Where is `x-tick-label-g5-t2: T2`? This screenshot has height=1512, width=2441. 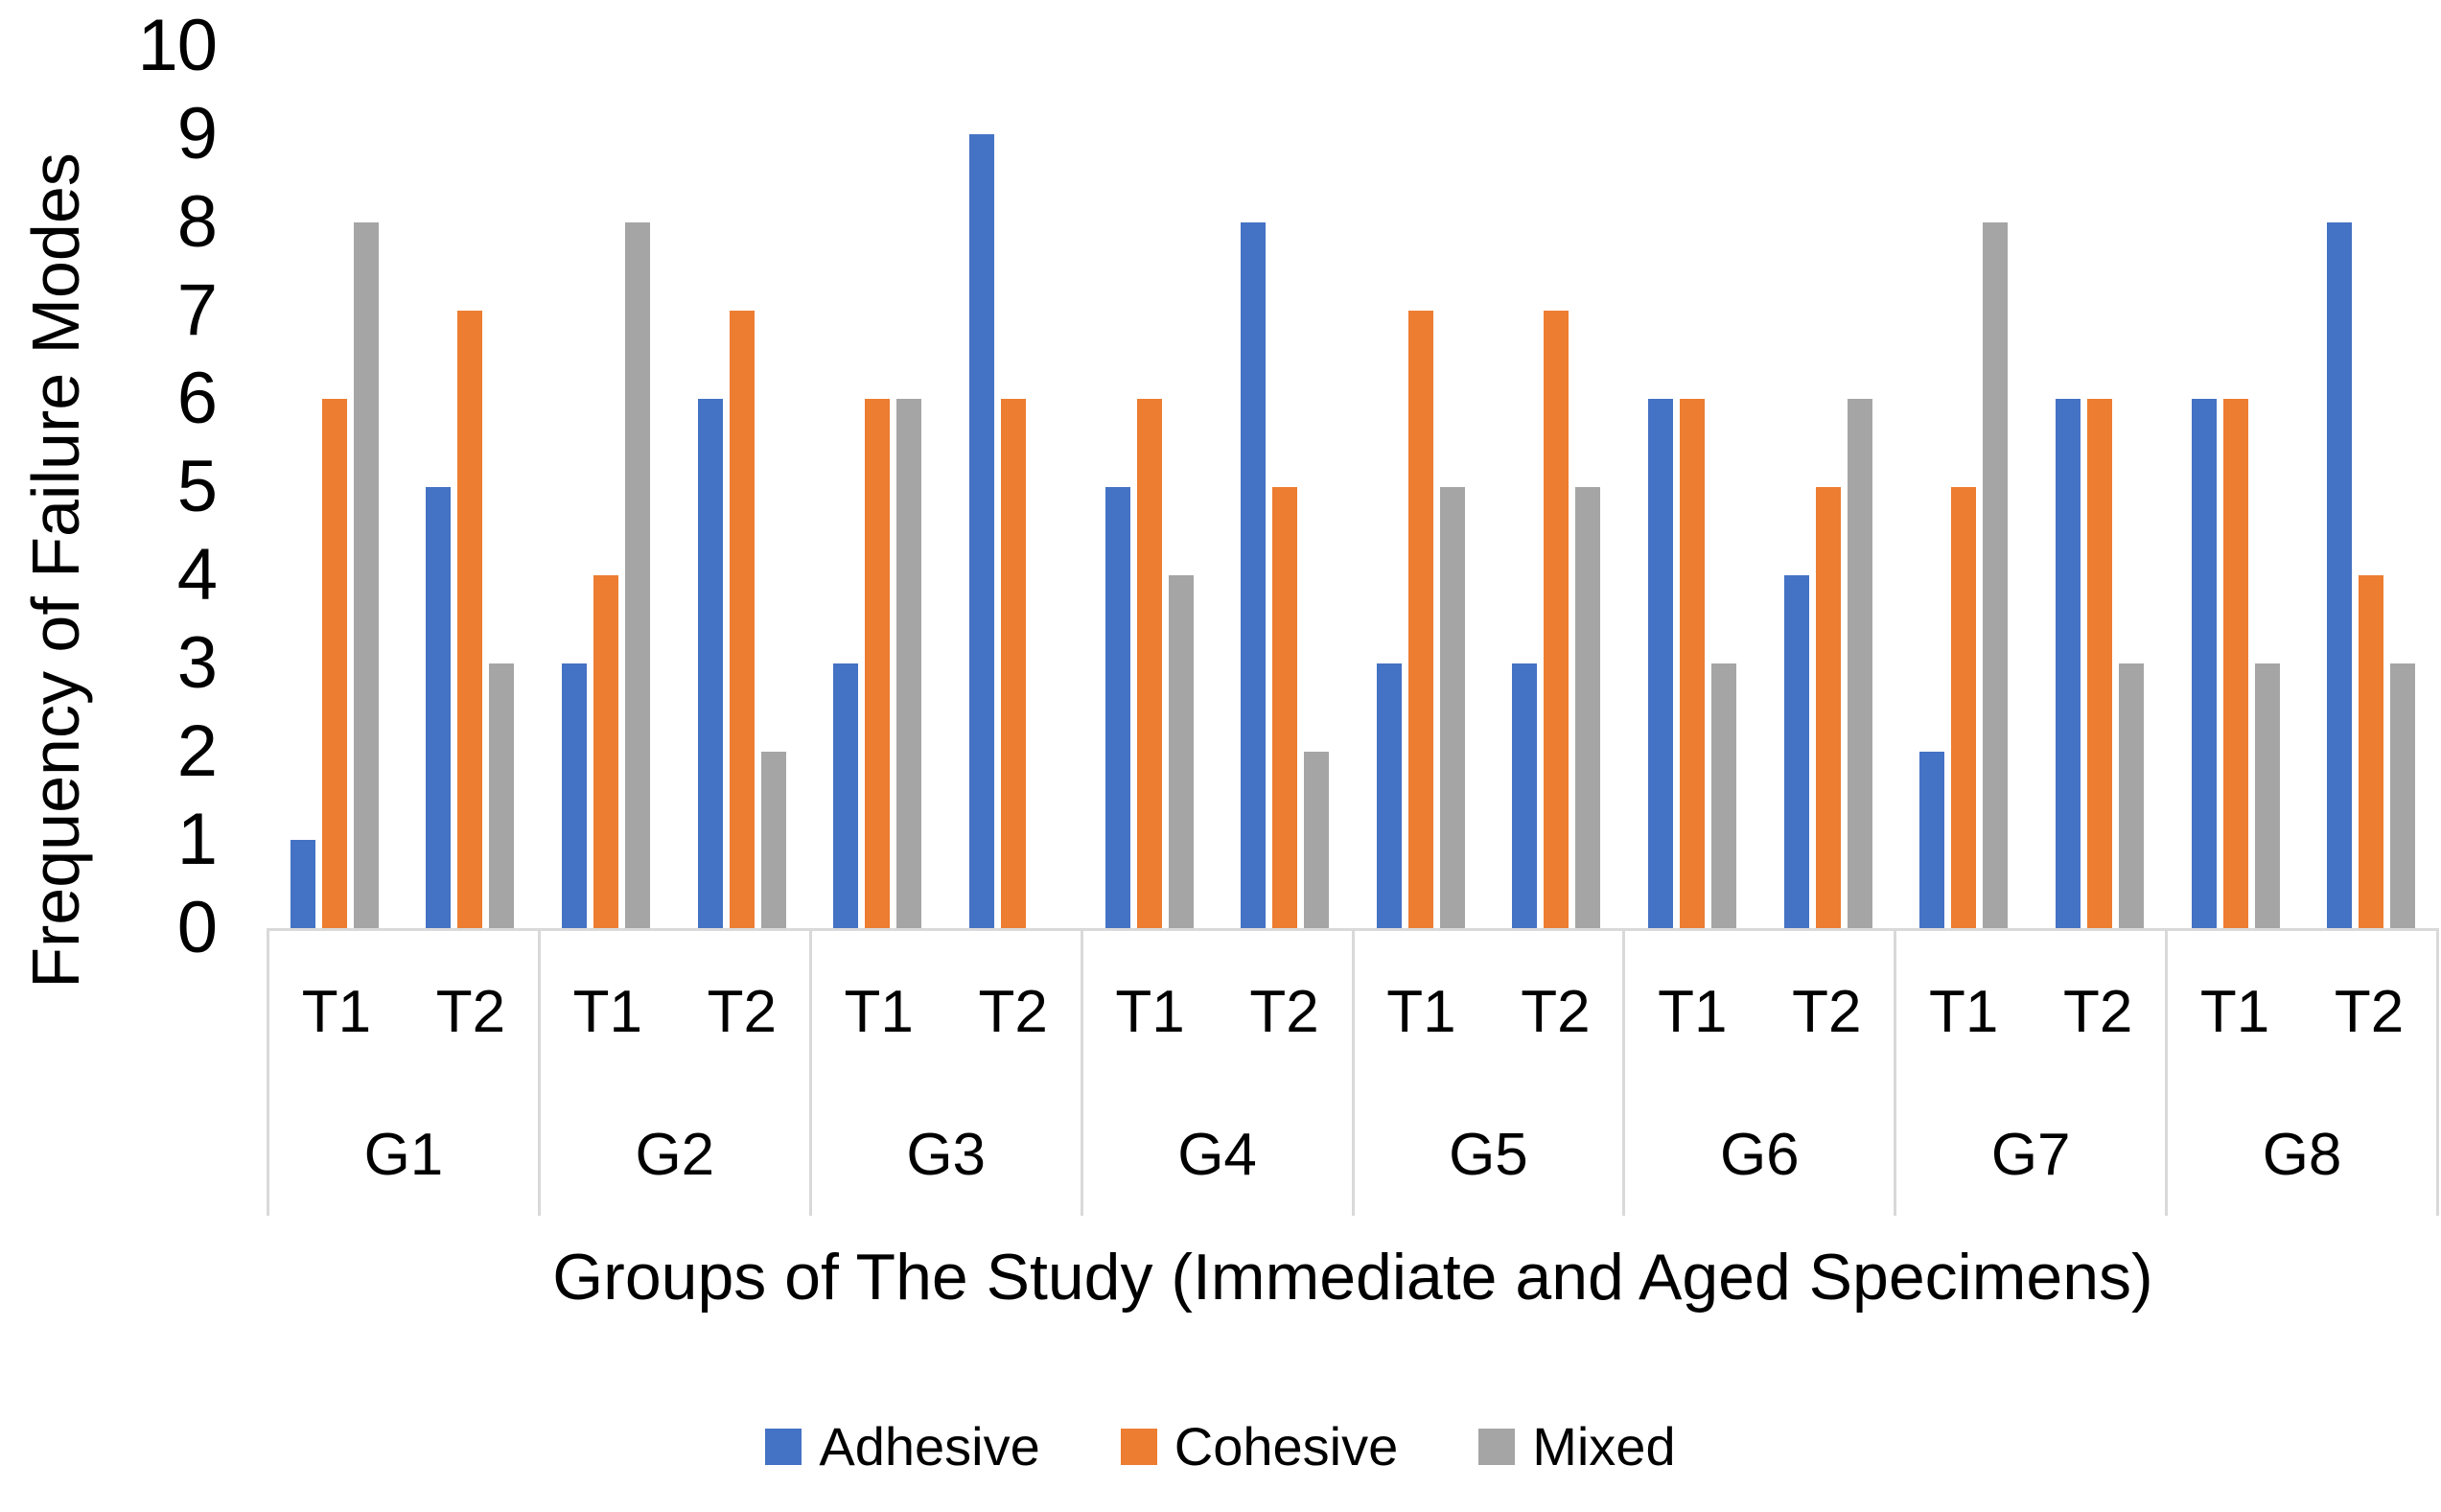
x-tick-label-g5-t2: T2 is located at coordinates (1556, 1012).